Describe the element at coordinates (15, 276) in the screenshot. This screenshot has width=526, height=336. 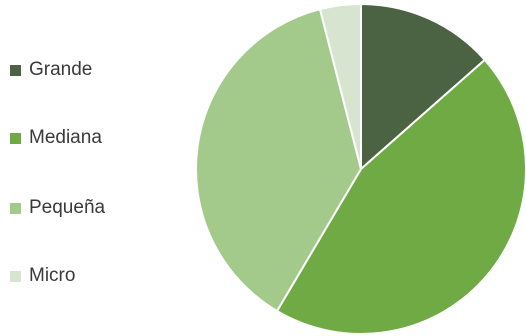
I see `legend-swatch-micro` at that location.